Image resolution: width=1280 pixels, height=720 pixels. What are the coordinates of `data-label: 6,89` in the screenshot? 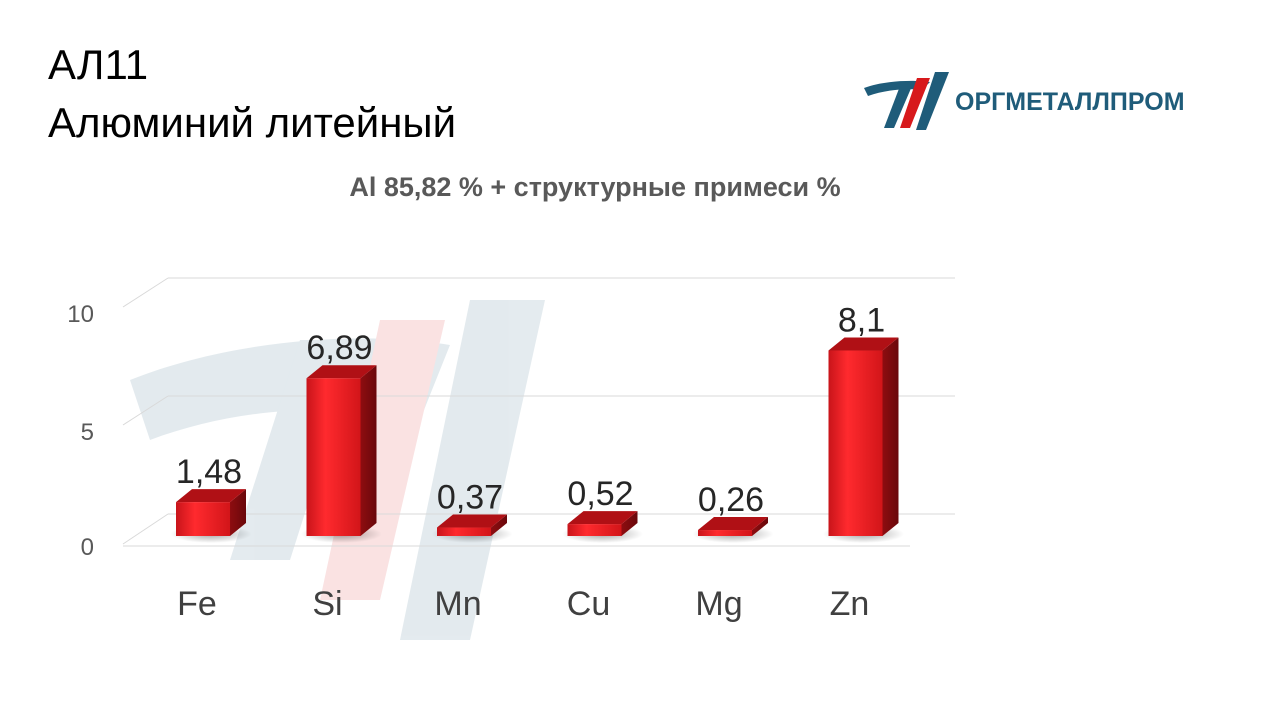 It's located at (339, 348).